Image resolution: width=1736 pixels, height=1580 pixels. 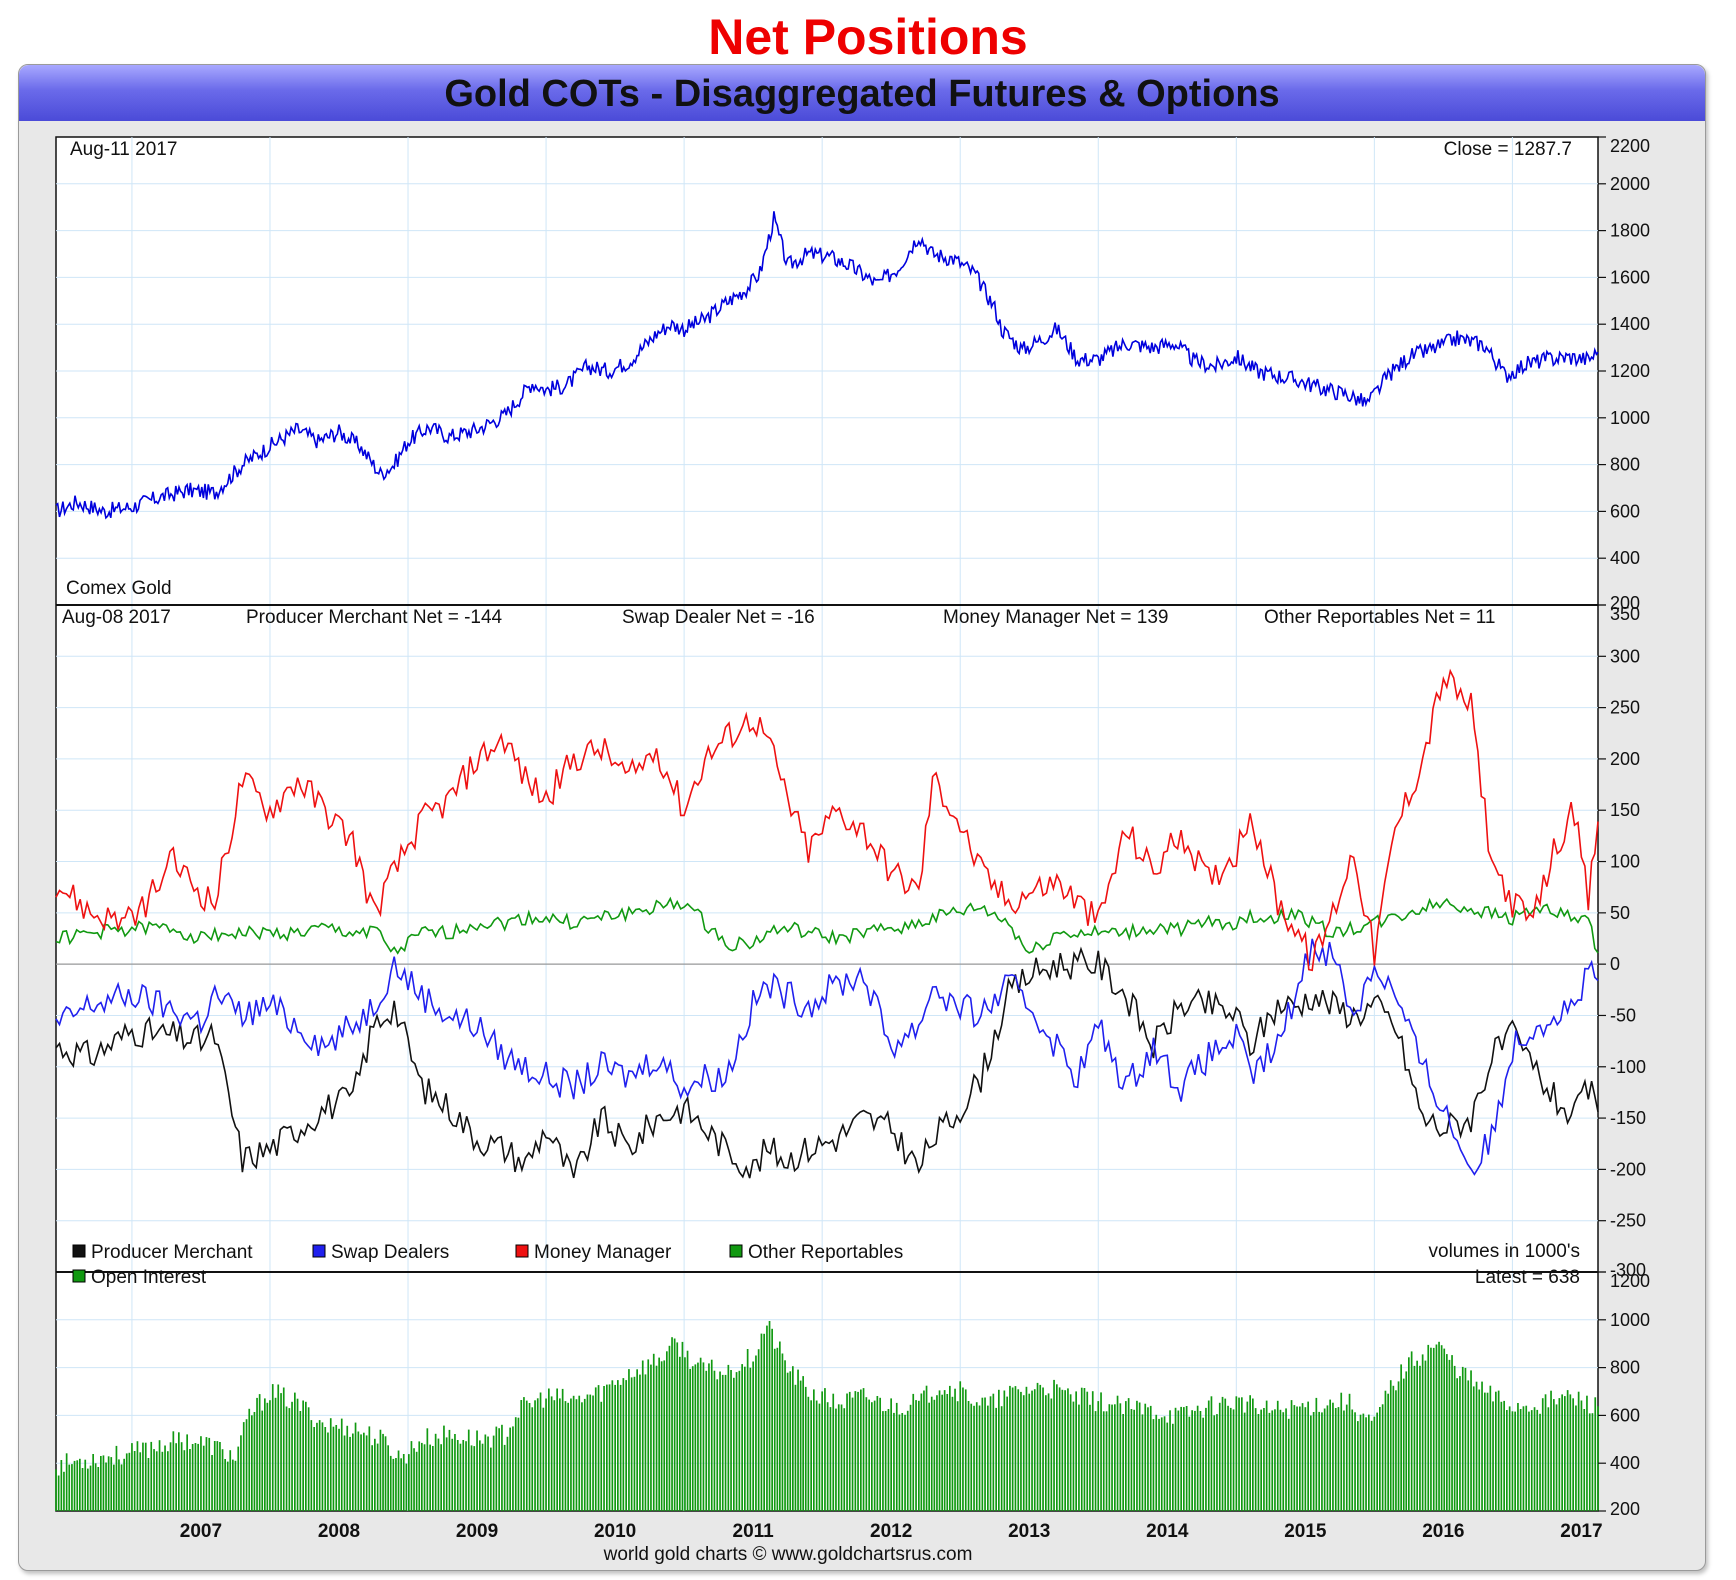 What do you see at coordinates (1630, 371) in the screenshot?
I see `y-tick-label-price-1200: 1200` at bounding box center [1630, 371].